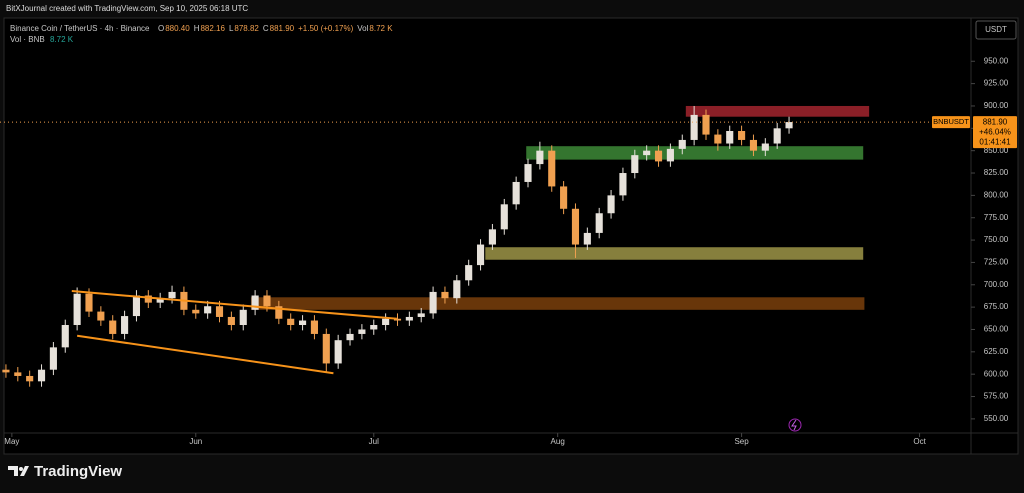  Describe the element at coordinates (177, 28) in the screenshot. I see `legend-value: 880.40` at that location.